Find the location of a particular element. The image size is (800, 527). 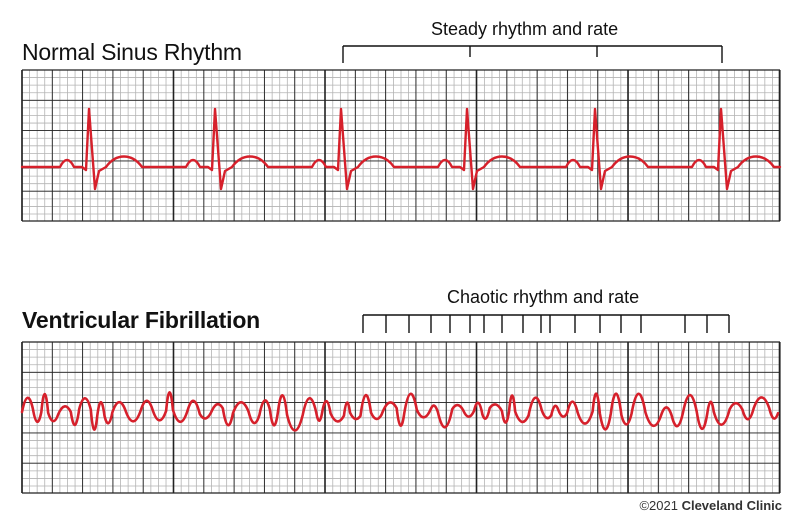

title-ventricular-fibrillation: Ventricular Fibrillation is located at coordinates (141, 320).